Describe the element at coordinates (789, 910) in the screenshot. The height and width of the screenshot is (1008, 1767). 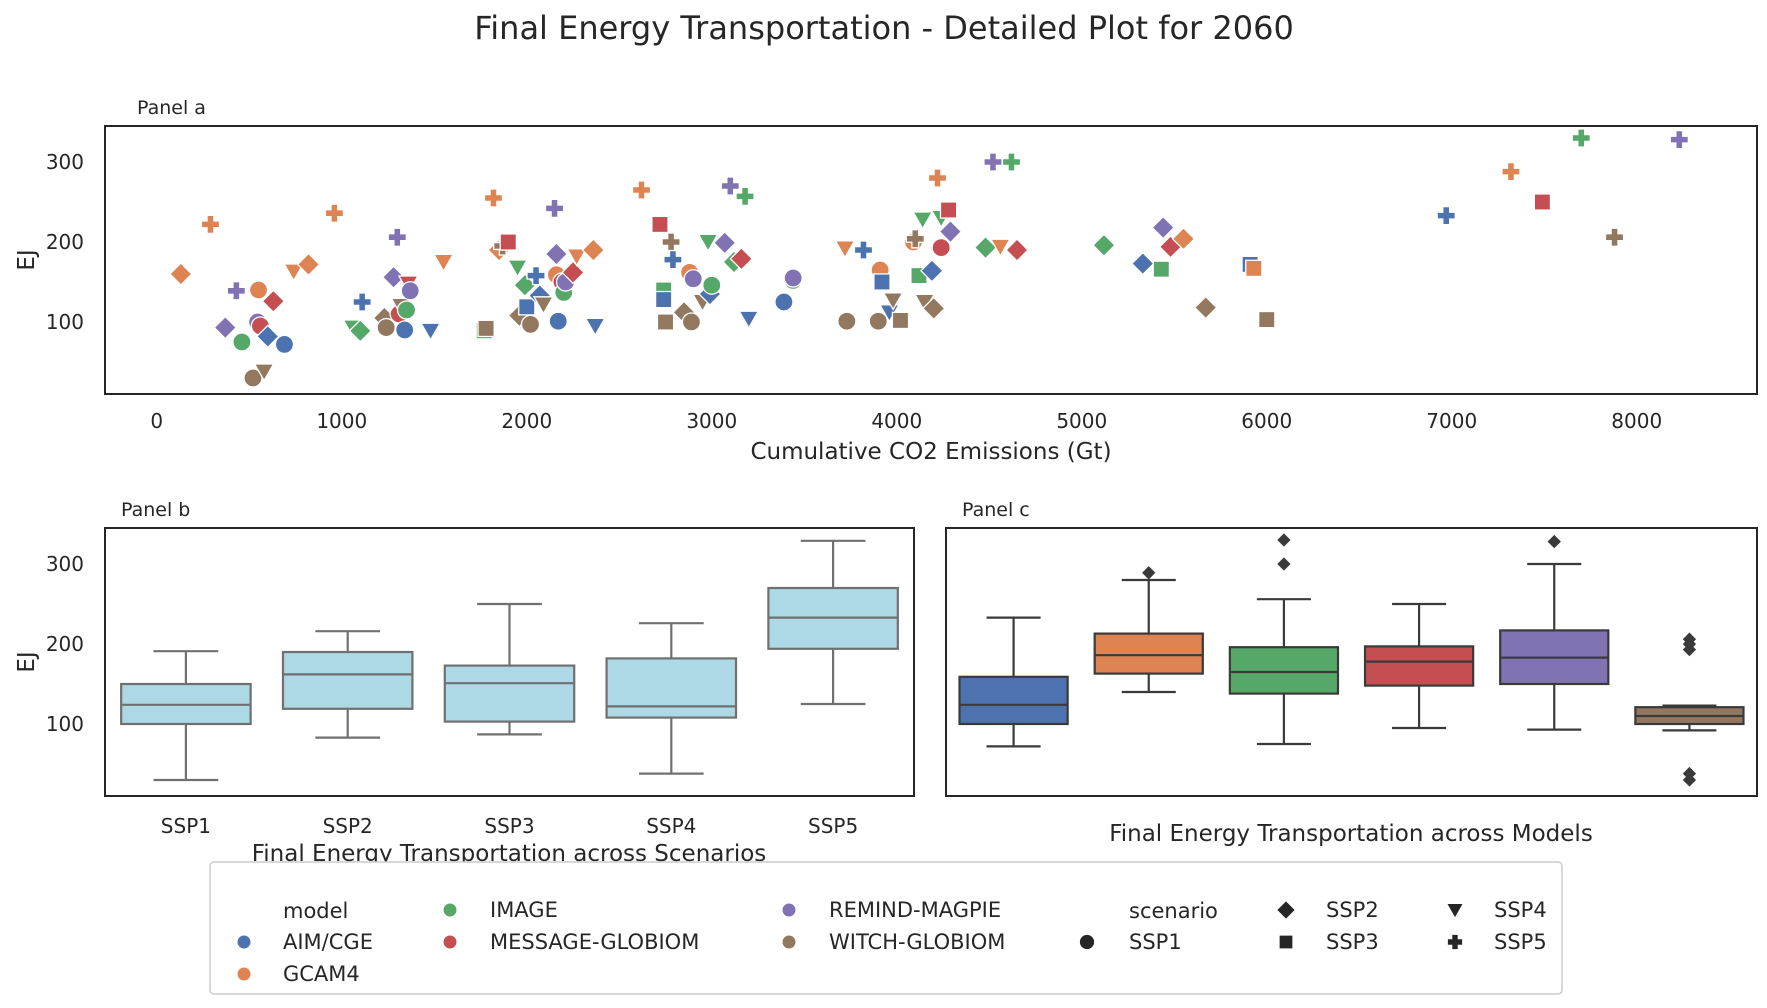
I see `legend-marker-remind-magpie` at that location.